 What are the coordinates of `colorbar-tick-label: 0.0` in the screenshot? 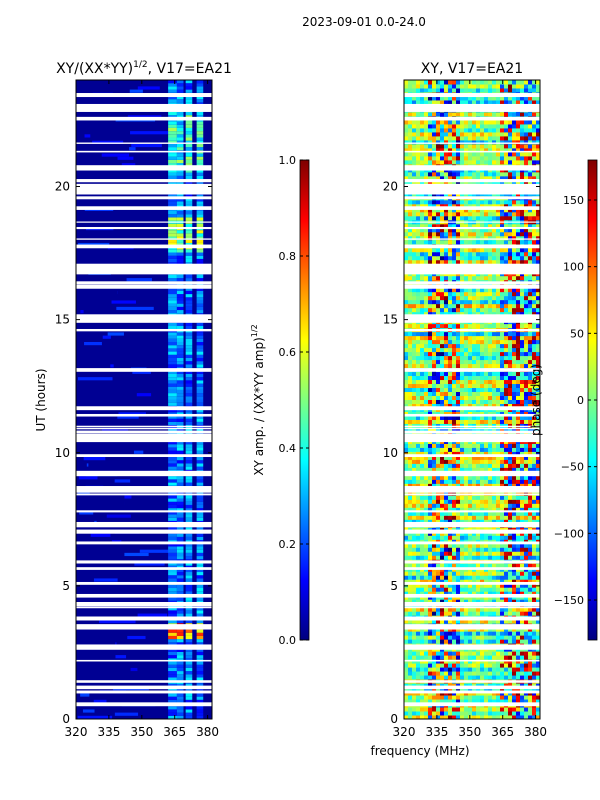 It's located at (288, 640).